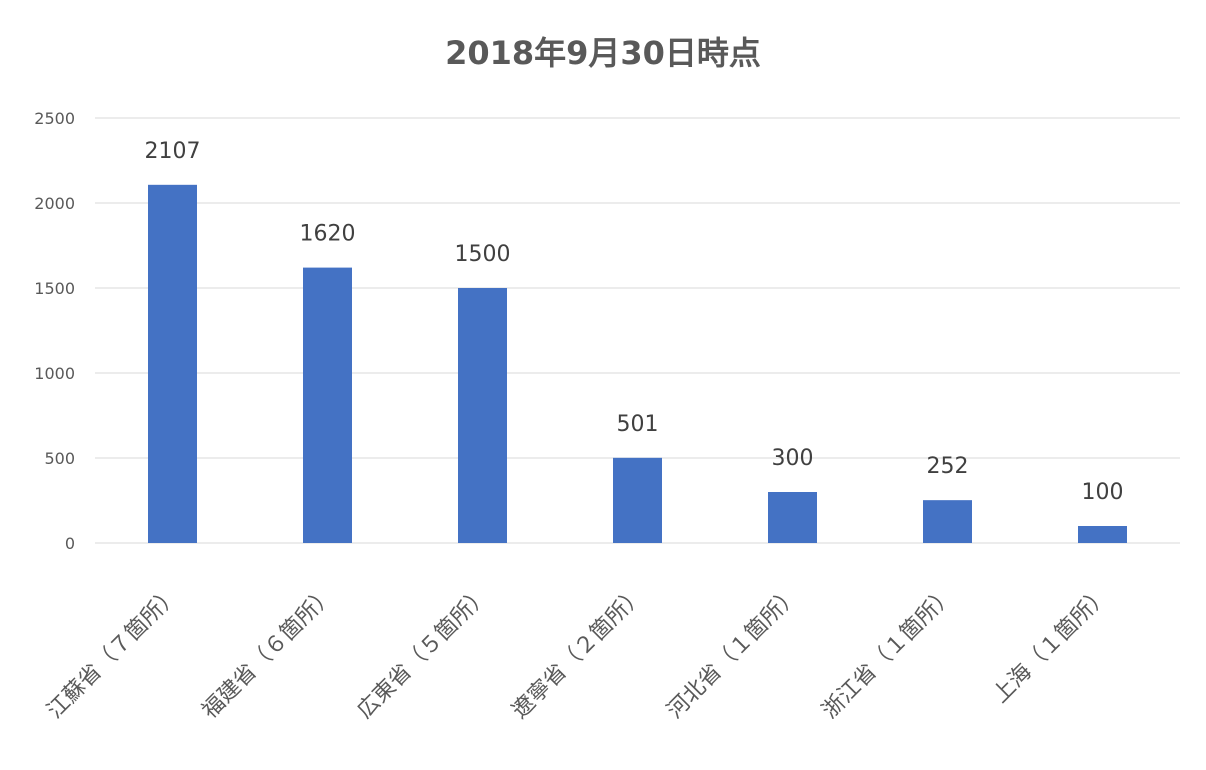  Describe the element at coordinates (114, 653) in the screenshot. I see `x-tick-label: 江蘇省（７箇所）` at that location.